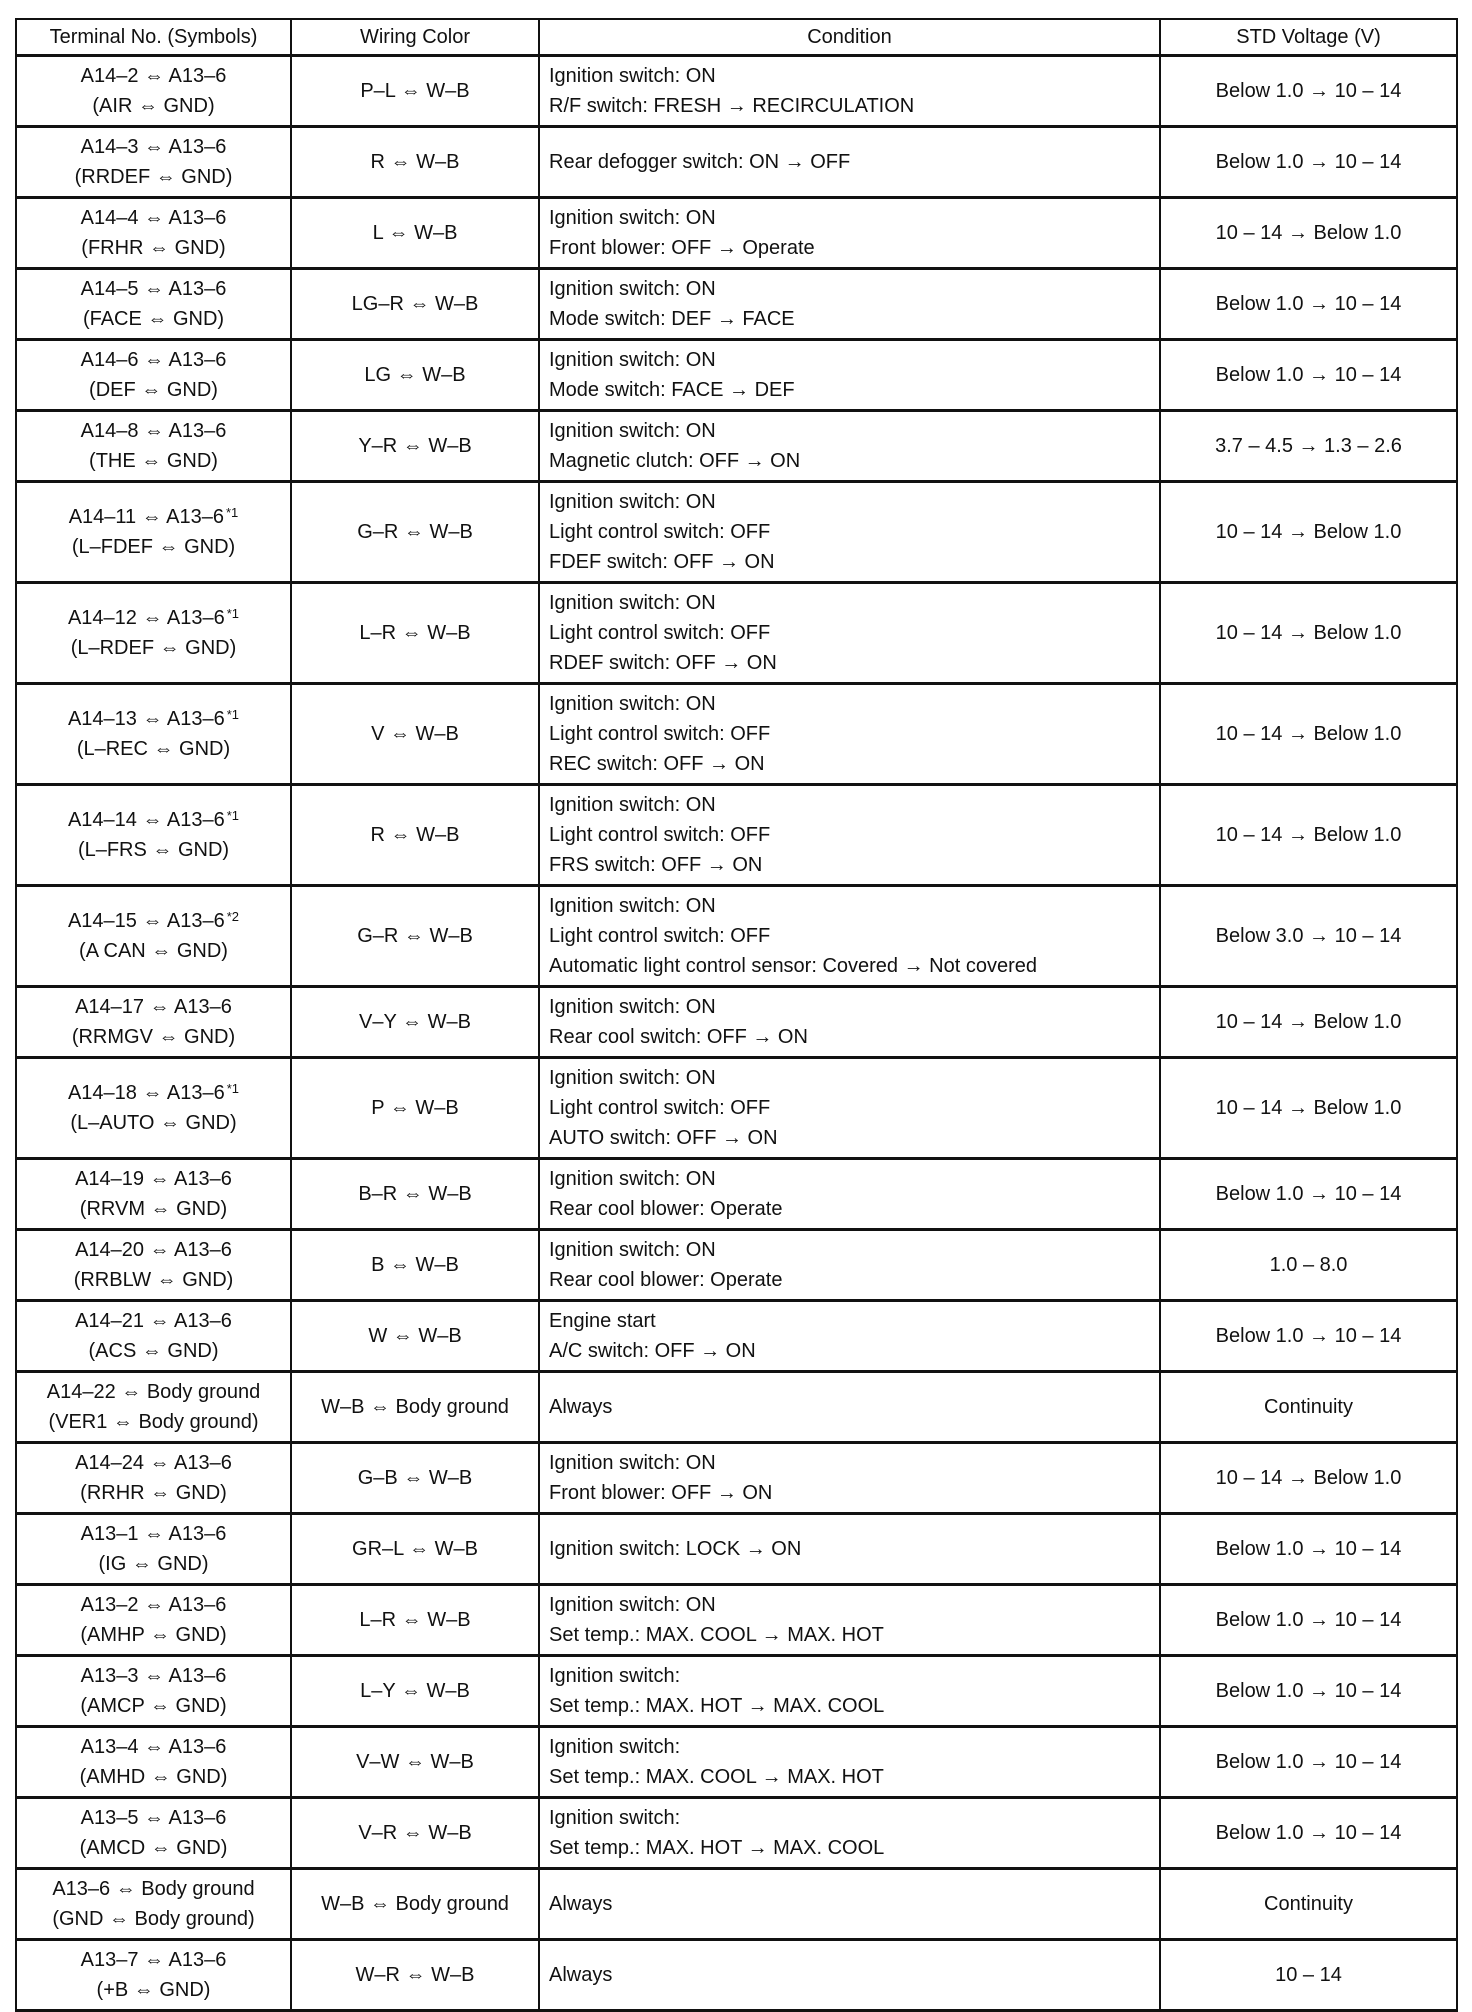 The image size is (1472, 2012). I want to click on terminal-pair: A14–13 ⇔ A13–6, so click(146, 719).